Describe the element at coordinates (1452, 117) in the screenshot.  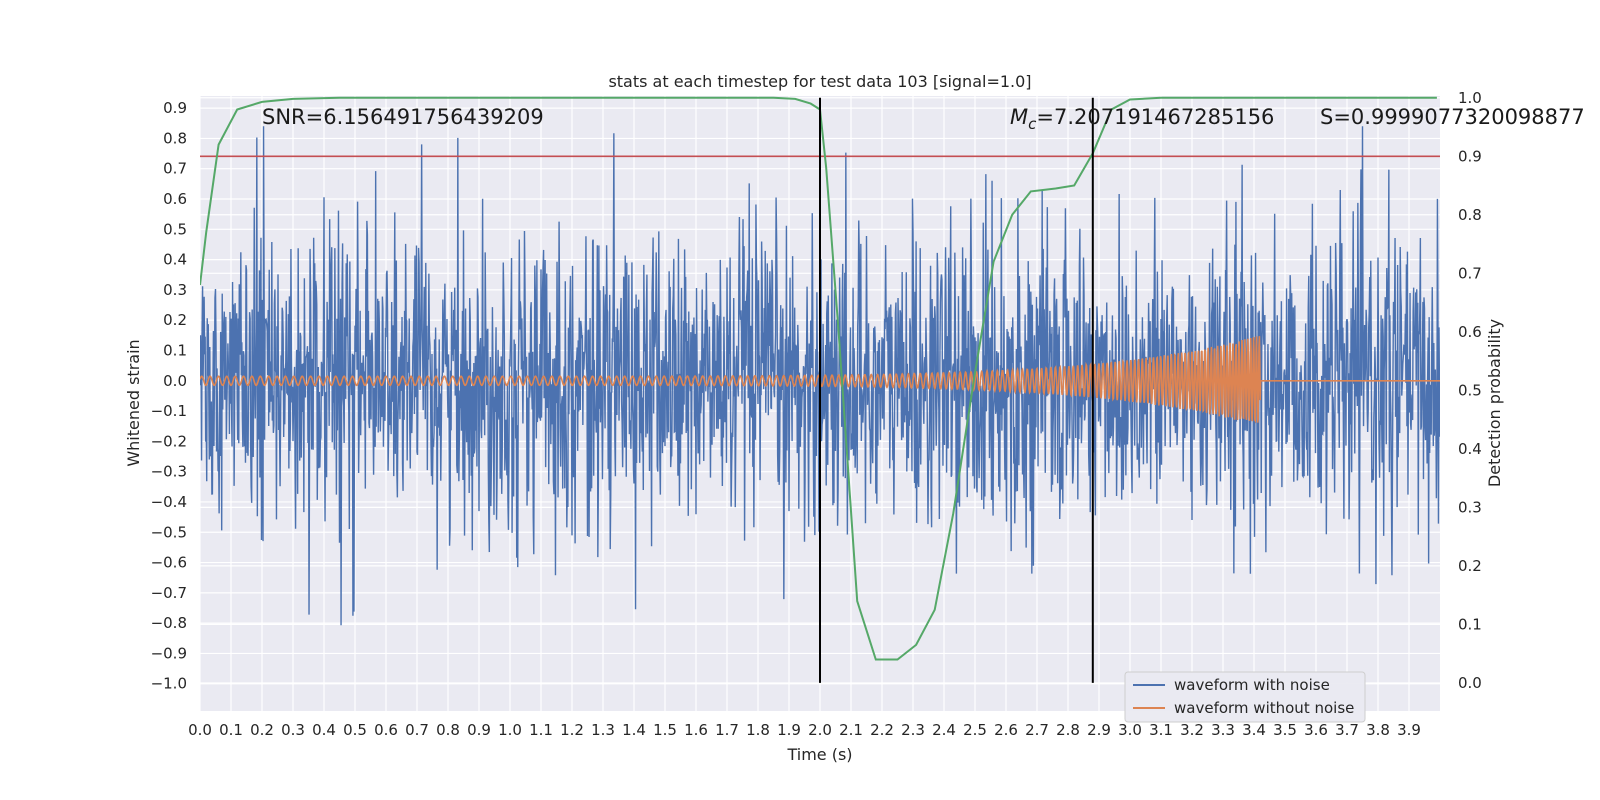
I see `s-annotation: S=0.9999077320098877` at that location.